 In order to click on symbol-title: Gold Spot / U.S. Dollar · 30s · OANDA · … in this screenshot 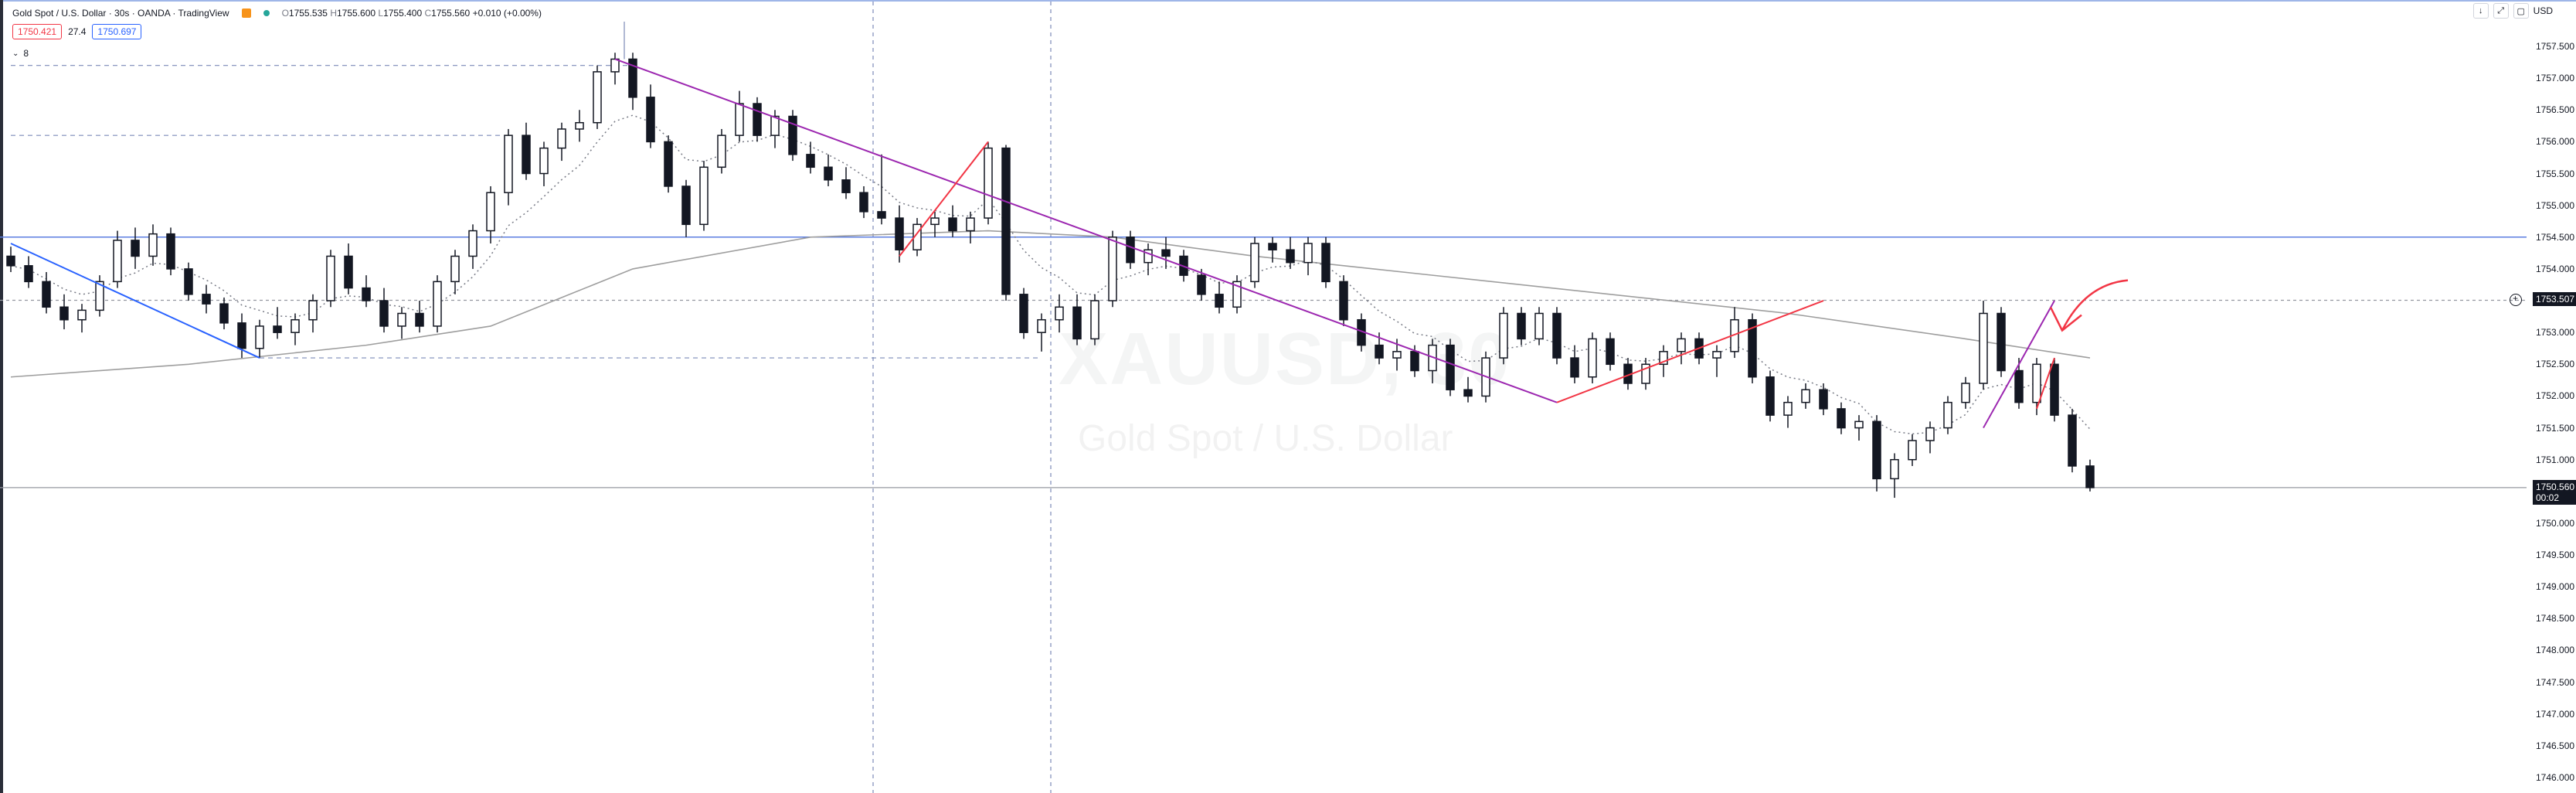, I will do `click(120, 13)`.